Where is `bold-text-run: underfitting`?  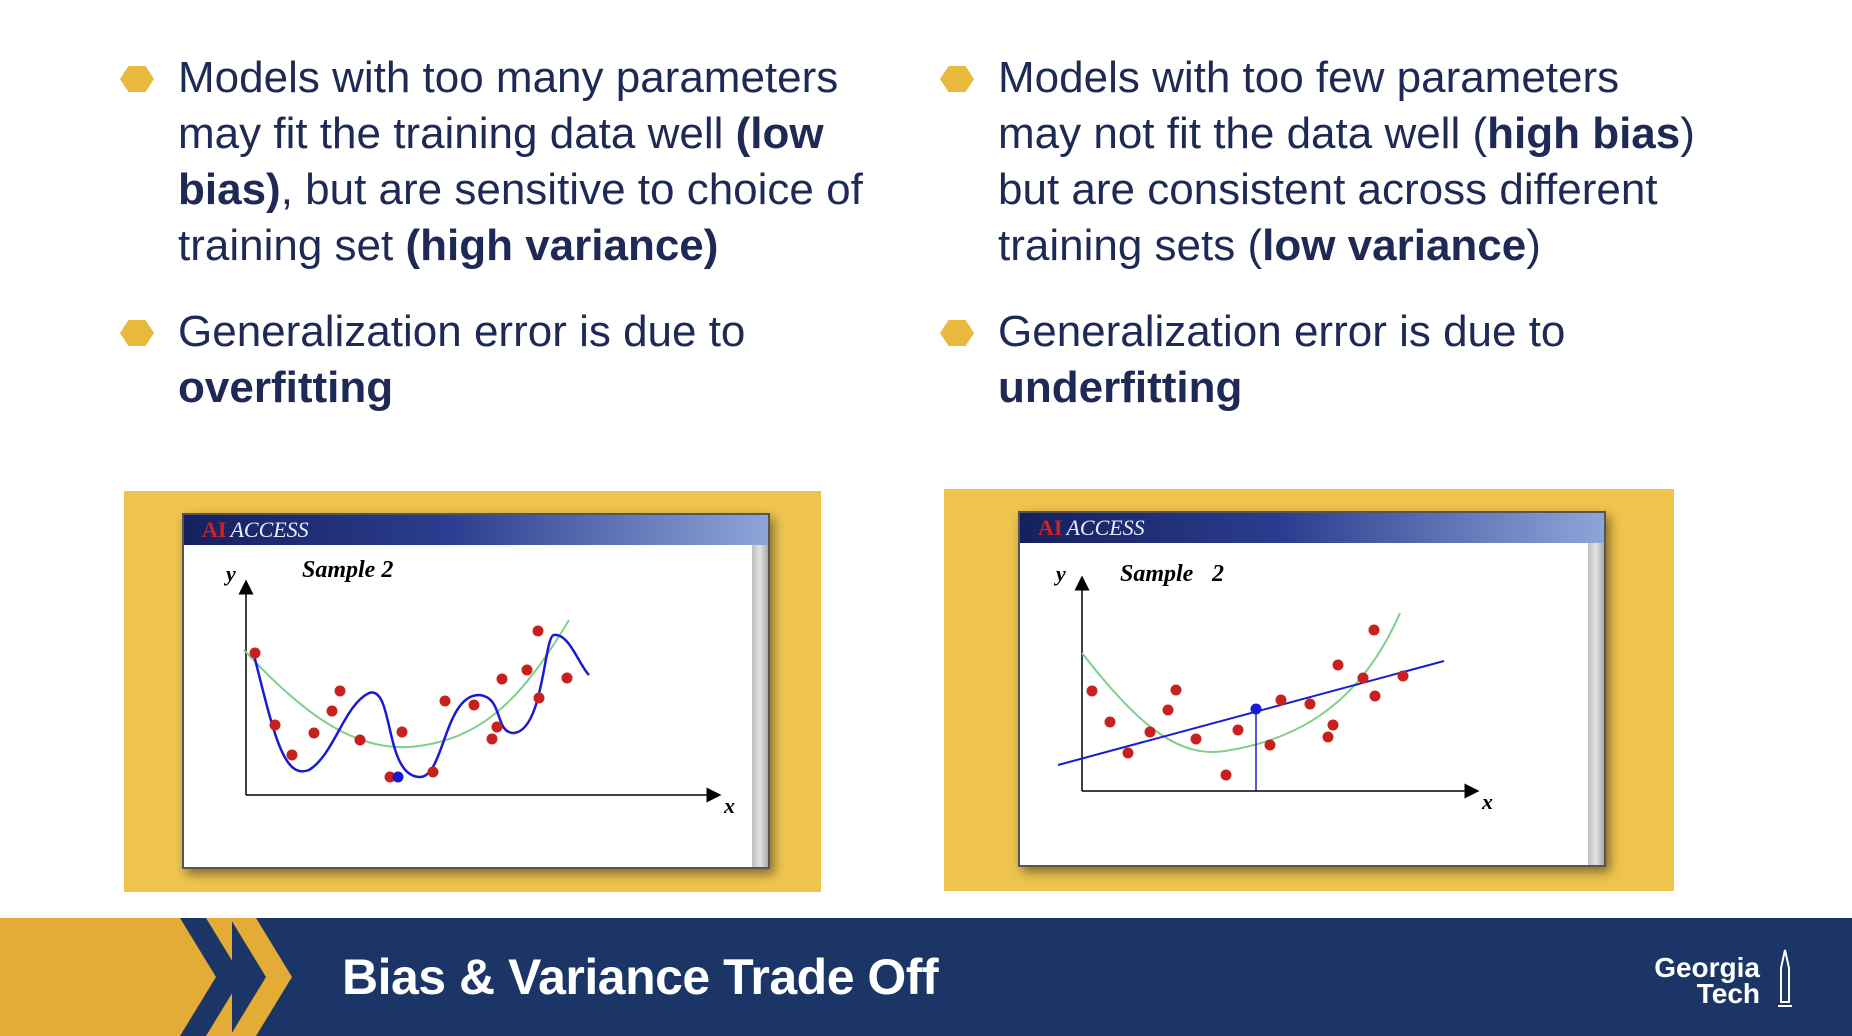 bold-text-run: underfitting is located at coordinates (1120, 387).